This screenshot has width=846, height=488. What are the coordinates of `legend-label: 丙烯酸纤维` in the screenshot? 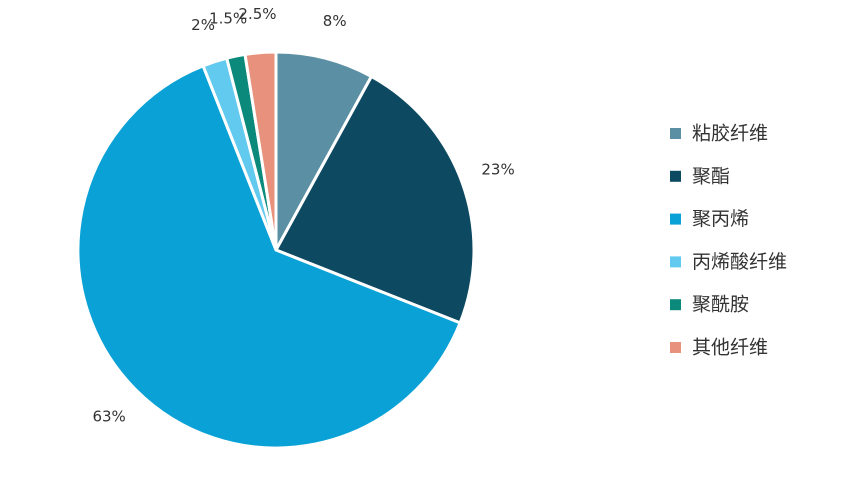 It's located at (739, 262).